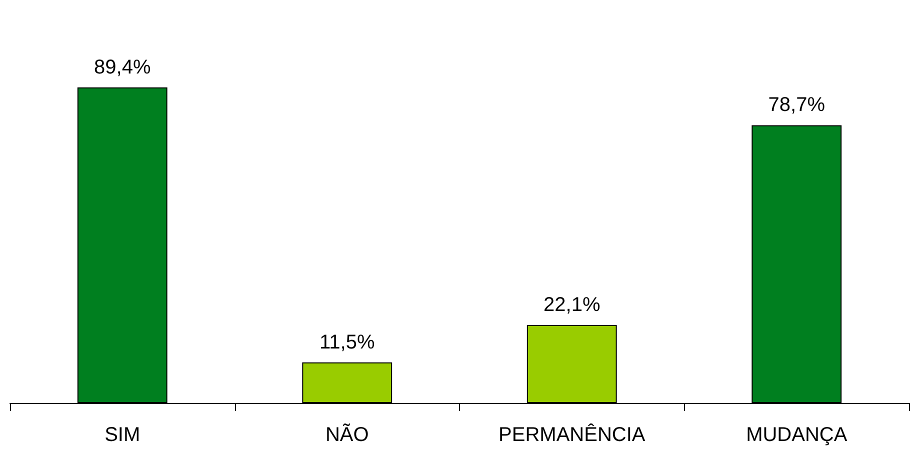  I want to click on x-tick-label: SIM, so click(122, 435).